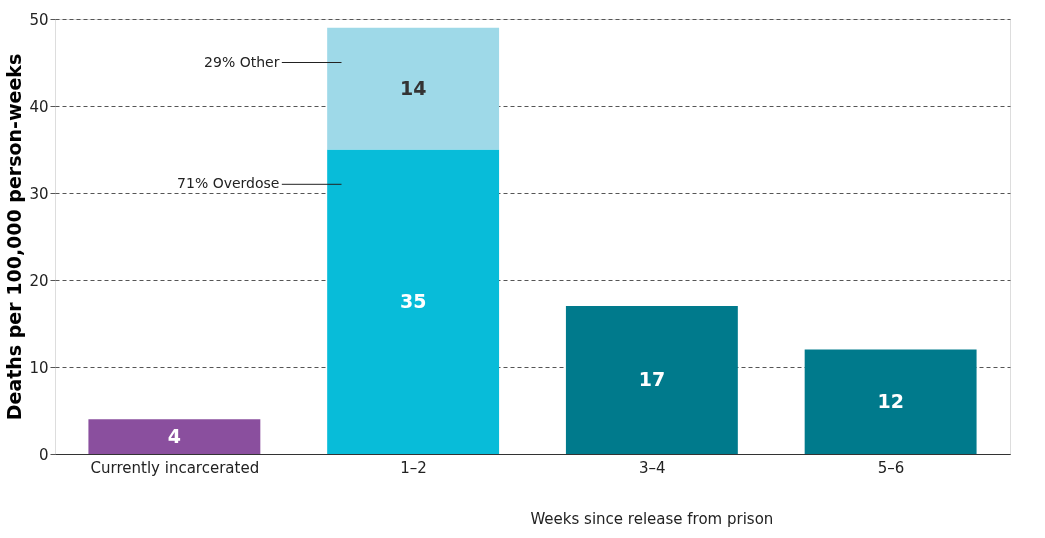 Image resolution: width=1045 pixels, height=538 pixels. I want to click on y-tick-label: 30, so click(39, 193).